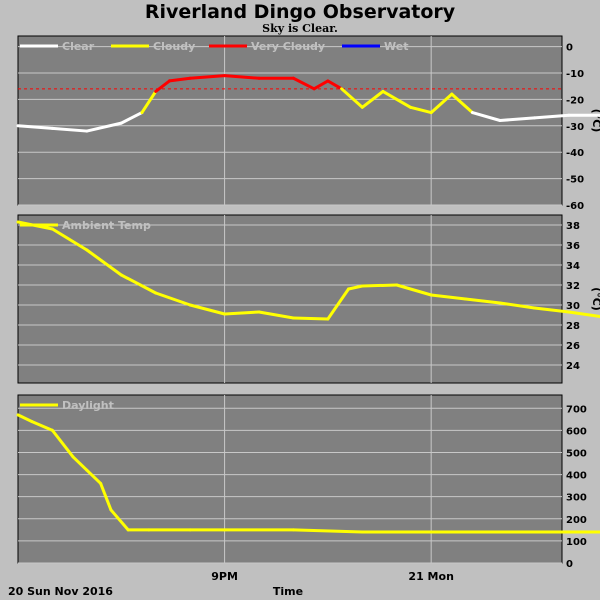 Image resolution: width=600 pixels, height=600 pixels. What do you see at coordinates (106, 225) in the screenshot?
I see `legend-label: Ambient Temp` at bounding box center [106, 225].